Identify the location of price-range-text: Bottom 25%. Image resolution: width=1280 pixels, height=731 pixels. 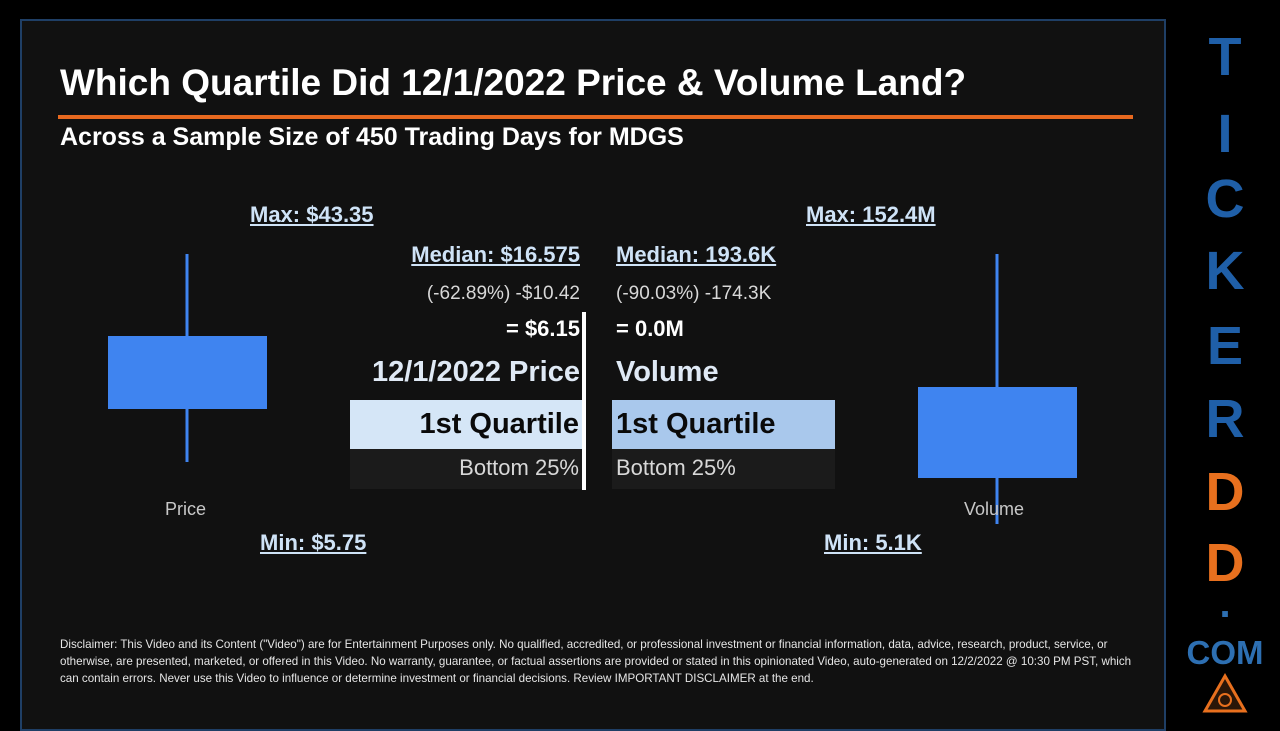
(519, 467).